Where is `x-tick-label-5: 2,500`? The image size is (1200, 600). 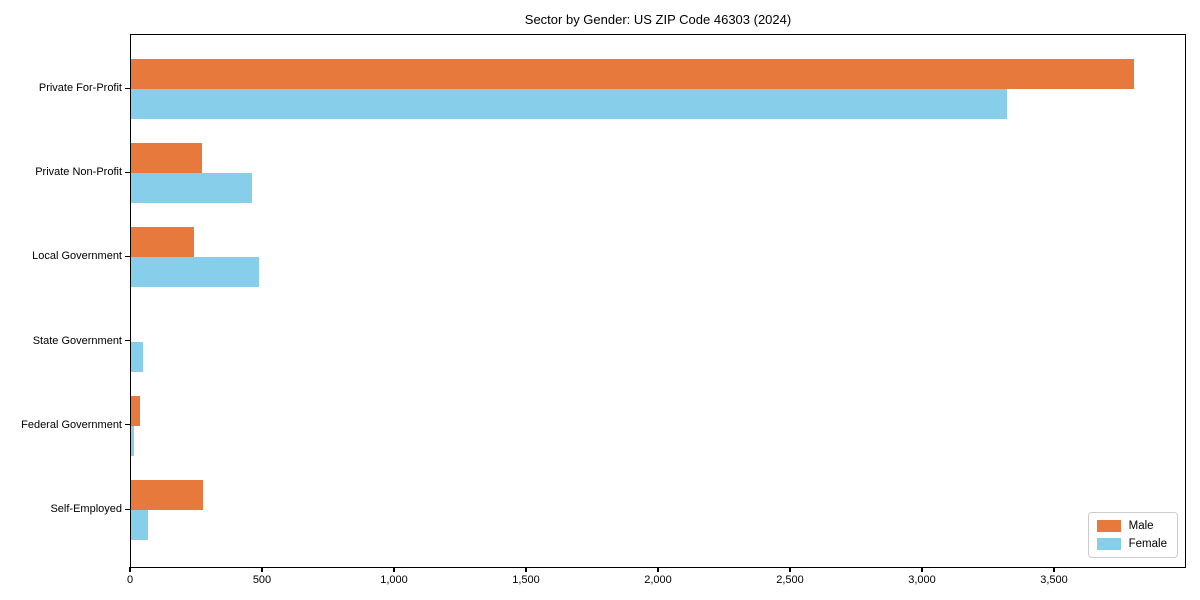
x-tick-label-5: 2,500 is located at coordinates (790, 580).